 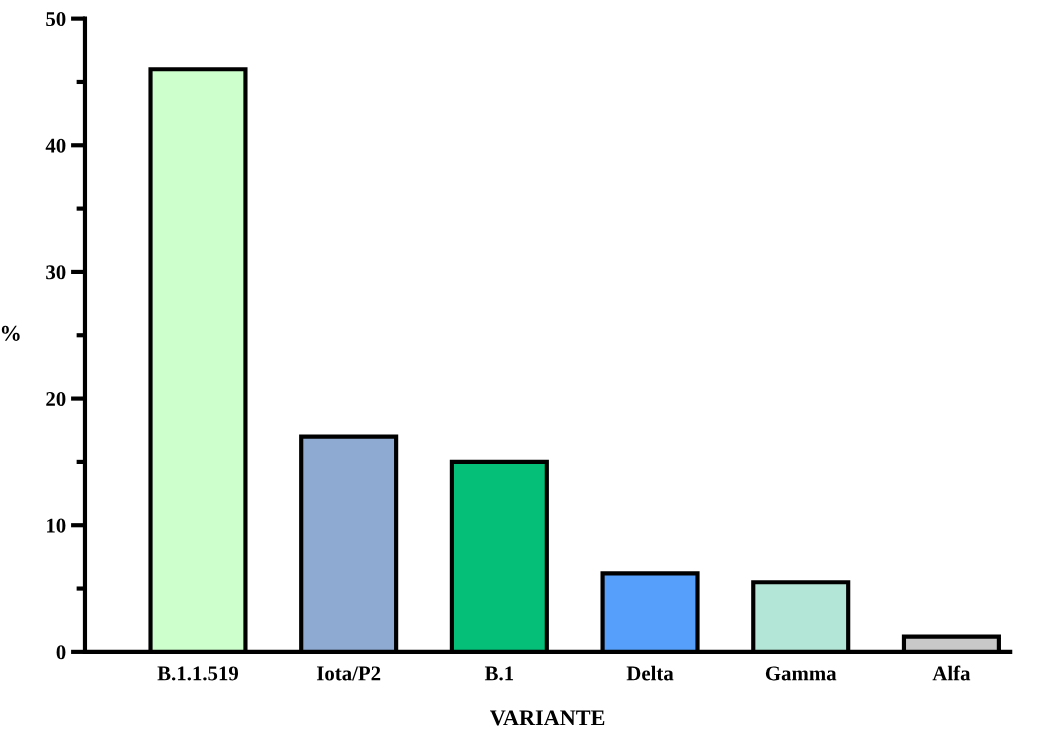 What do you see at coordinates (198, 673) in the screenshot?
I see `x-tick-label: B.1.1.519` at bounding box center [198, 673].